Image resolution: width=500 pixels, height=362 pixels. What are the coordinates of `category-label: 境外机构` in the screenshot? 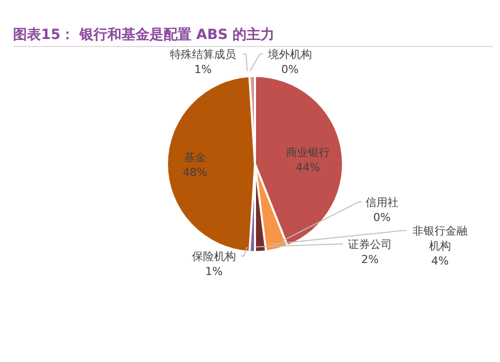 It's located at (290, 54).